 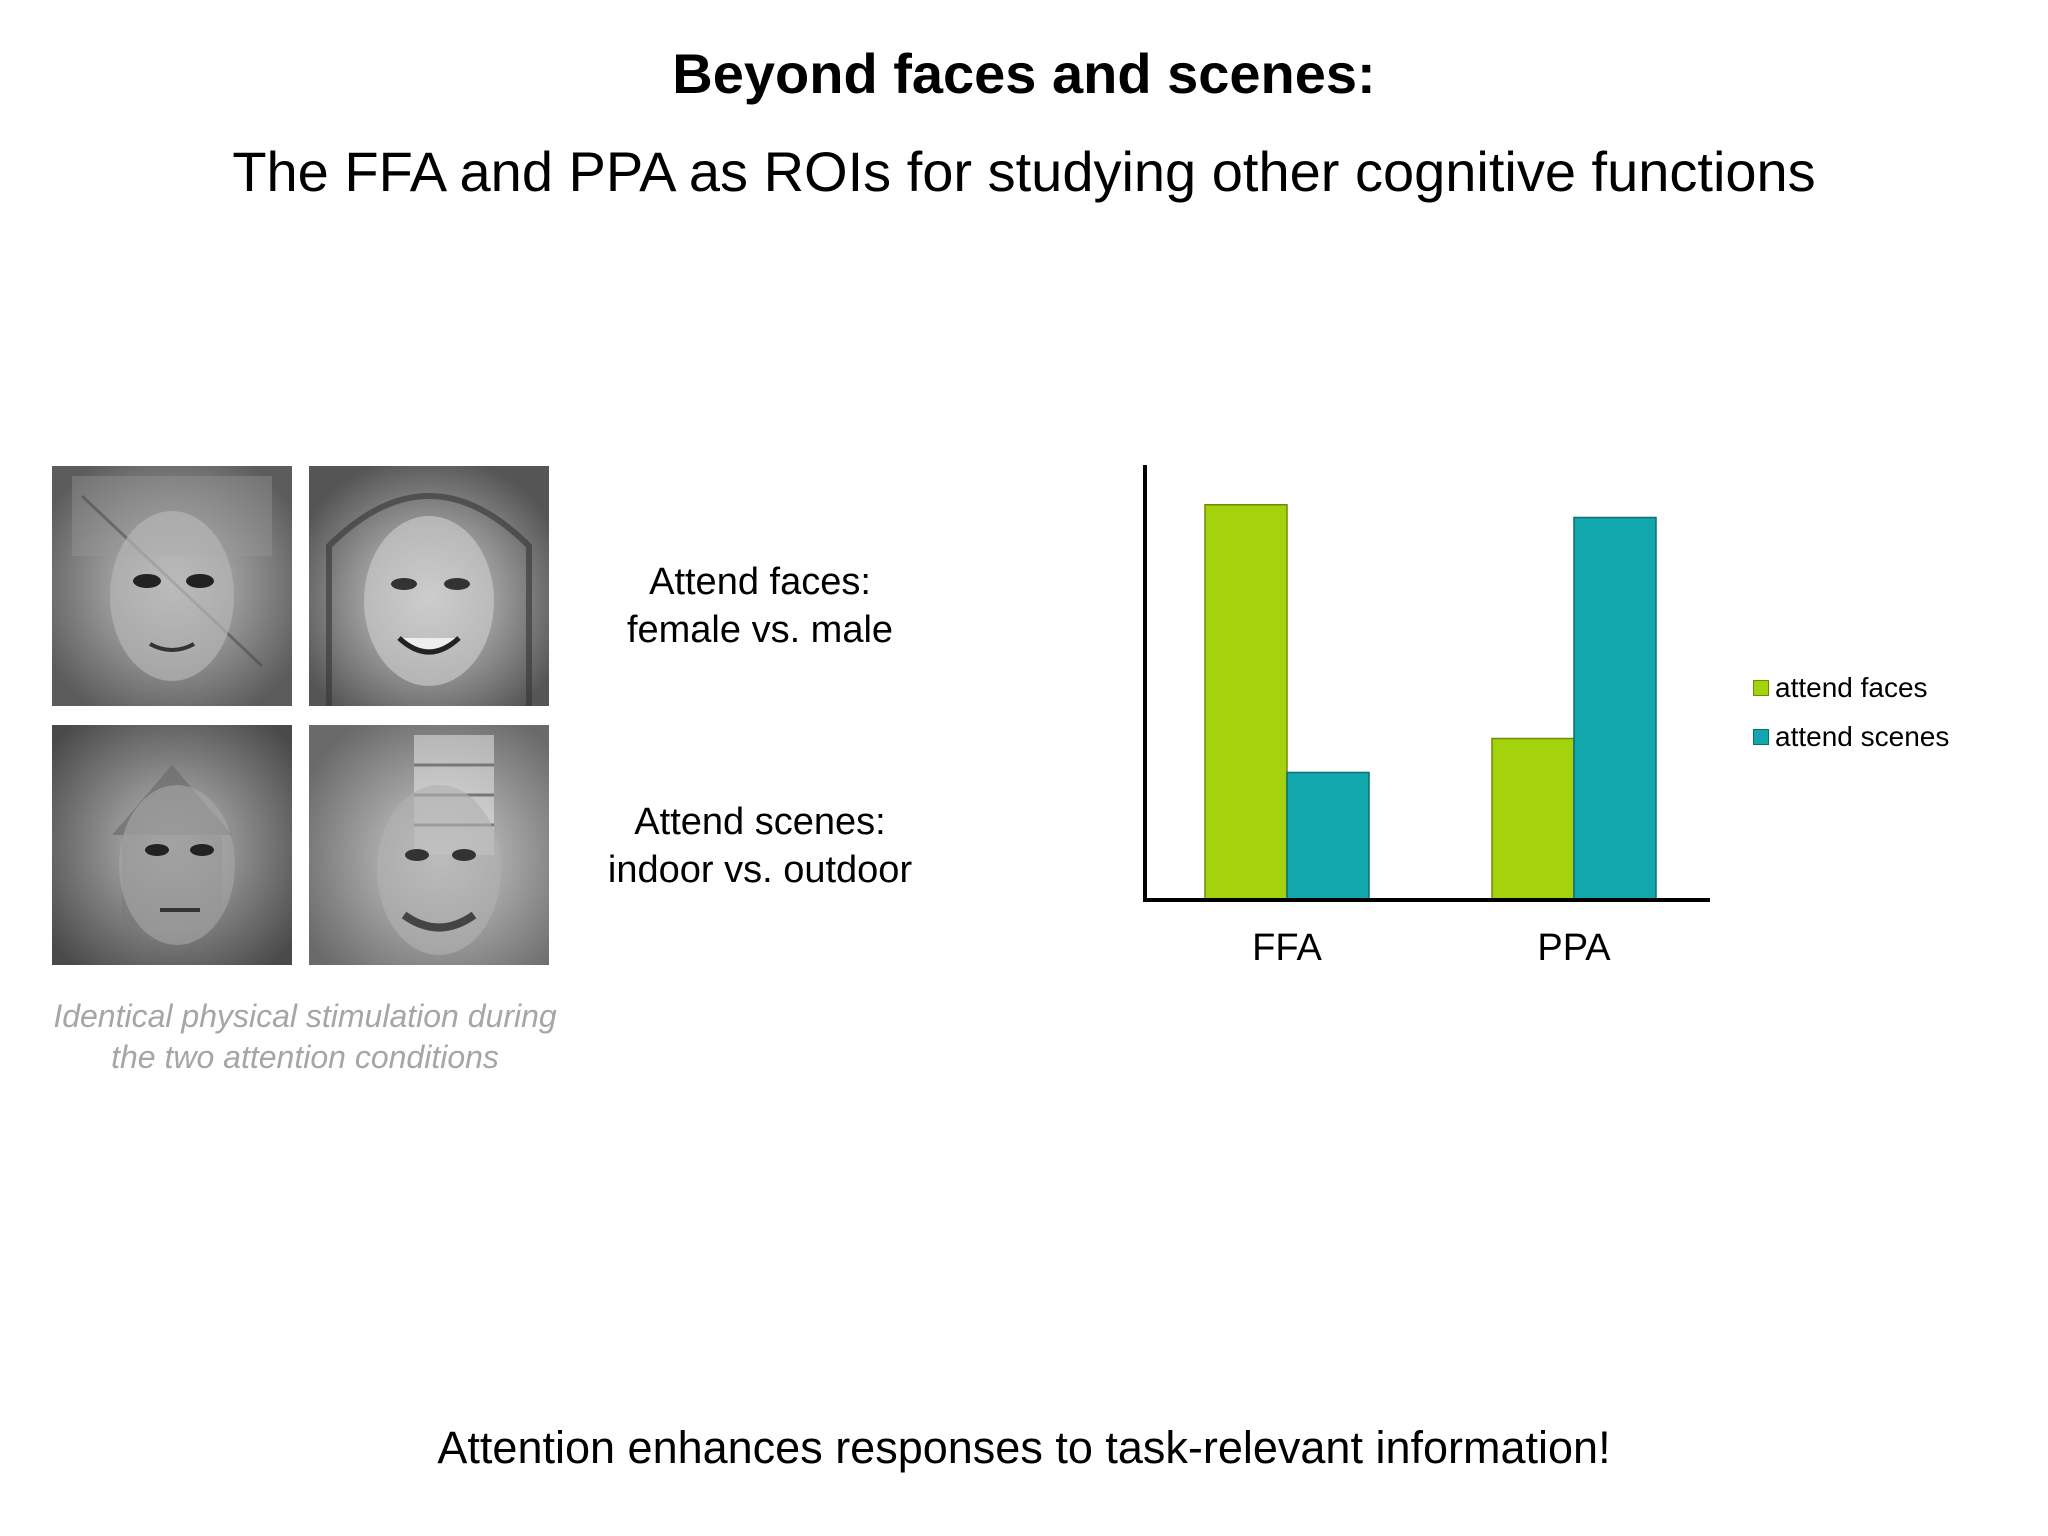 I want to click on legend-swatch-attend-faces, so click(x=1761, y=687).